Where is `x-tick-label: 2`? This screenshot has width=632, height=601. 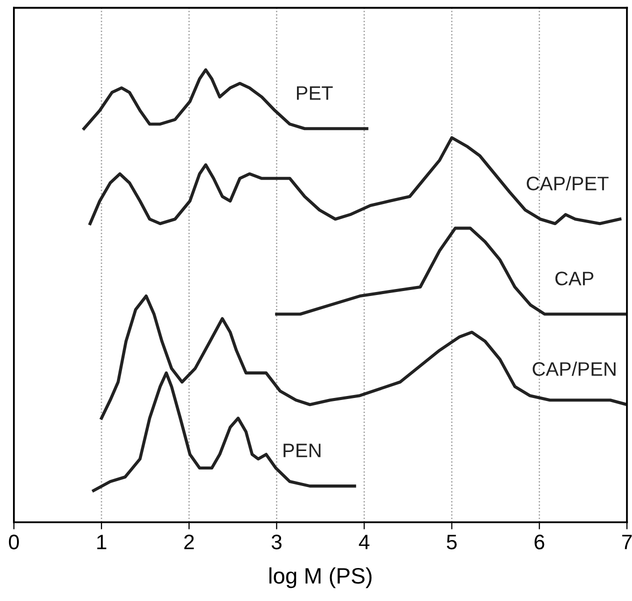
x-tick-label: 2 is located at coordinates (189, 542).